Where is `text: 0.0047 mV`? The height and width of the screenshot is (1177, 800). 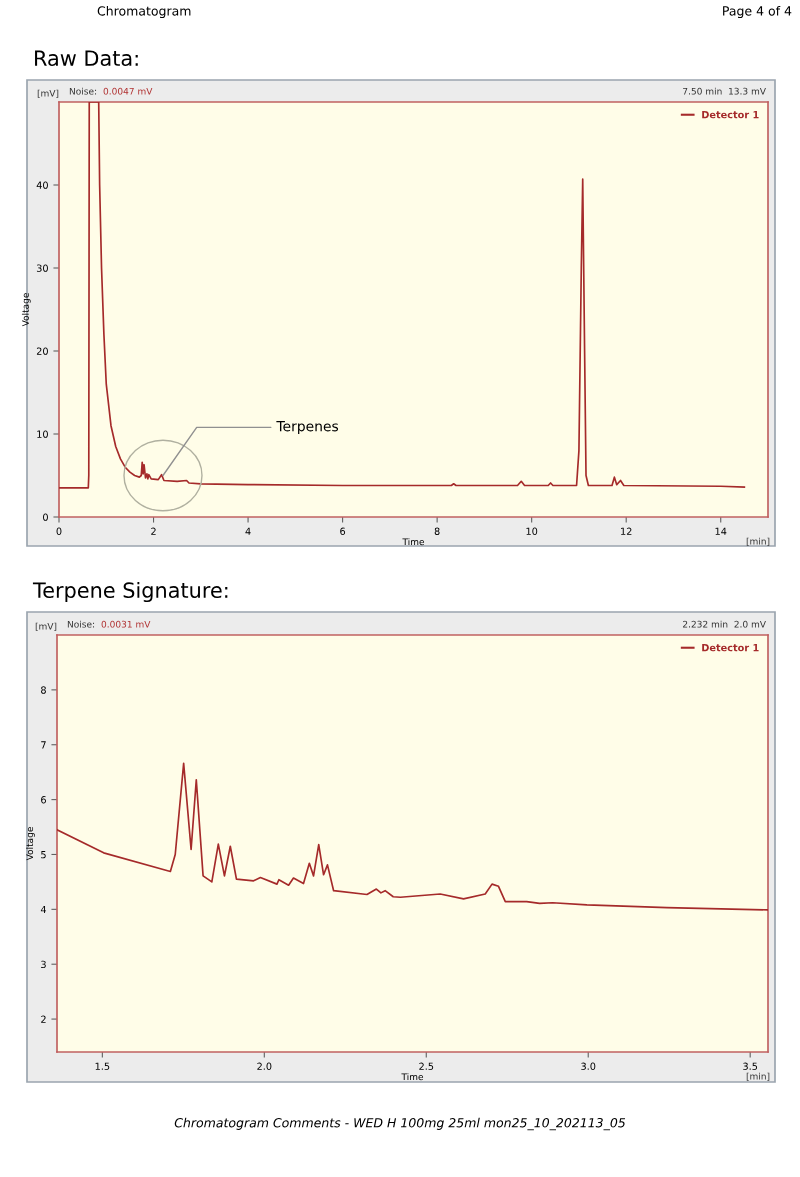
text: 0.0047 mV is located at coordinates (128, 91).